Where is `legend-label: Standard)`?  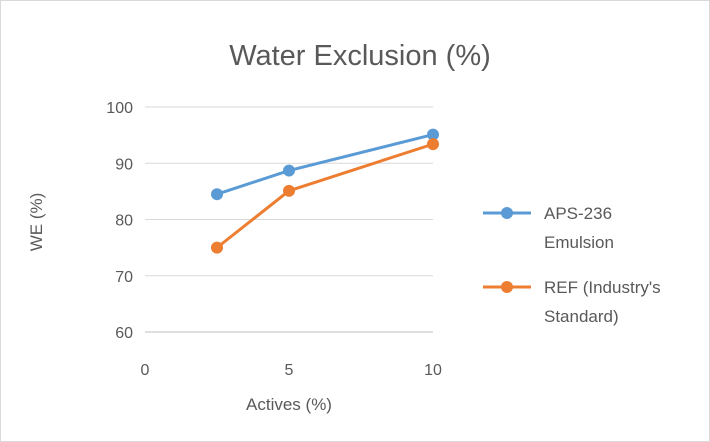
legend-label: Standard) is located at coordinates (581, 316).